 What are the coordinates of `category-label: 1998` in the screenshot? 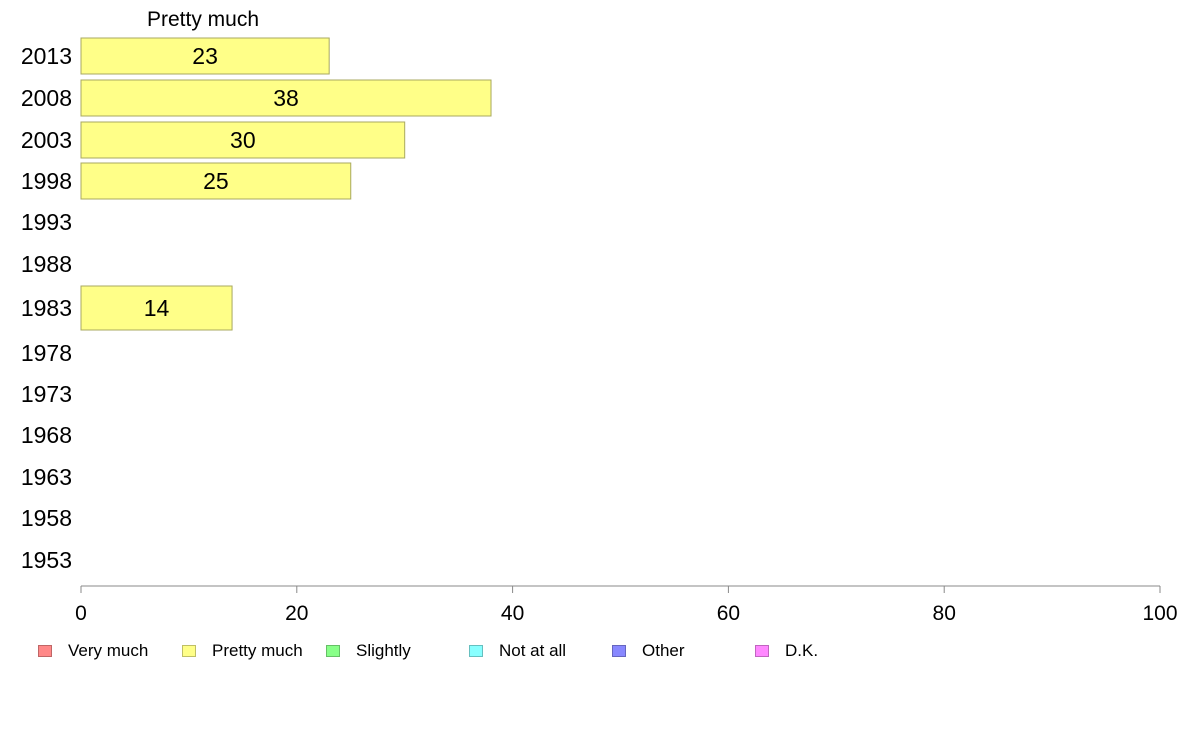 It's located at (46, 181).